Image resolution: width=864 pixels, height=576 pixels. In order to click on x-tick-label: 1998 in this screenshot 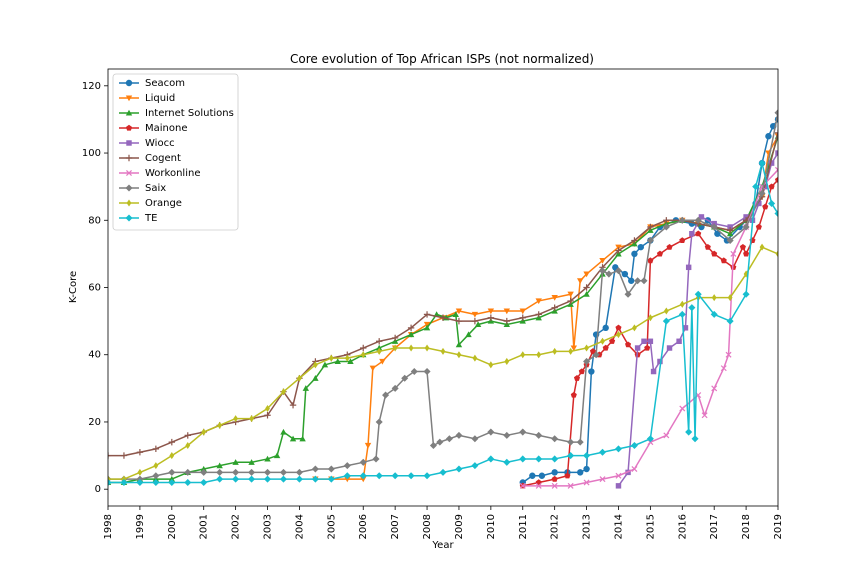, I will do `click(108, 526)`.